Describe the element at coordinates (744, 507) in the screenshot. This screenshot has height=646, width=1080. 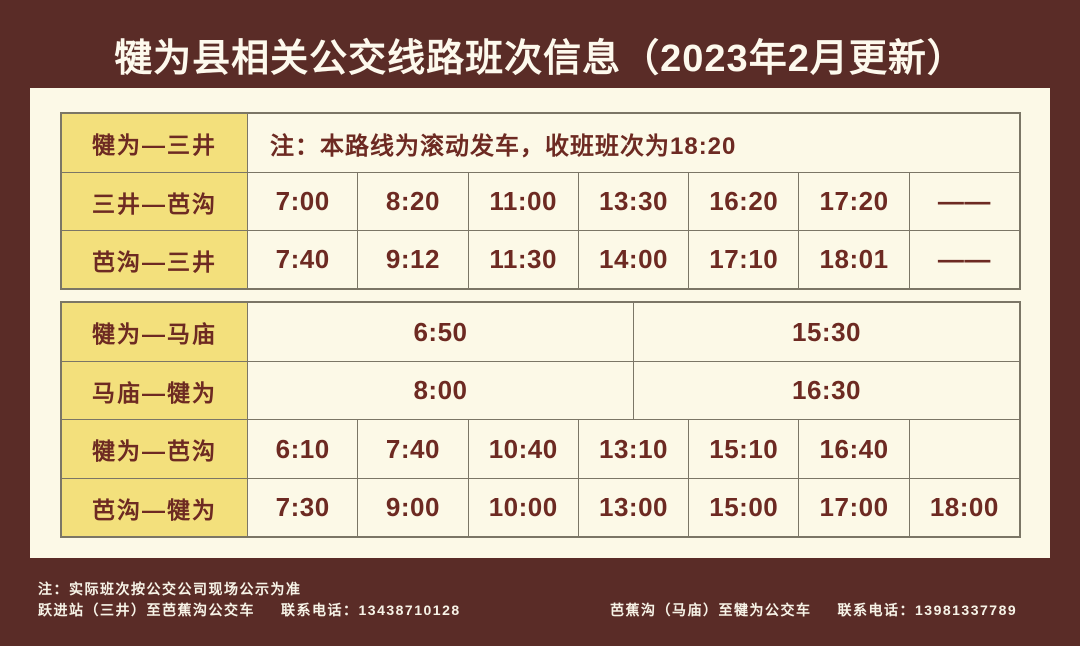
I see `time-cell: 15:00` at that location.